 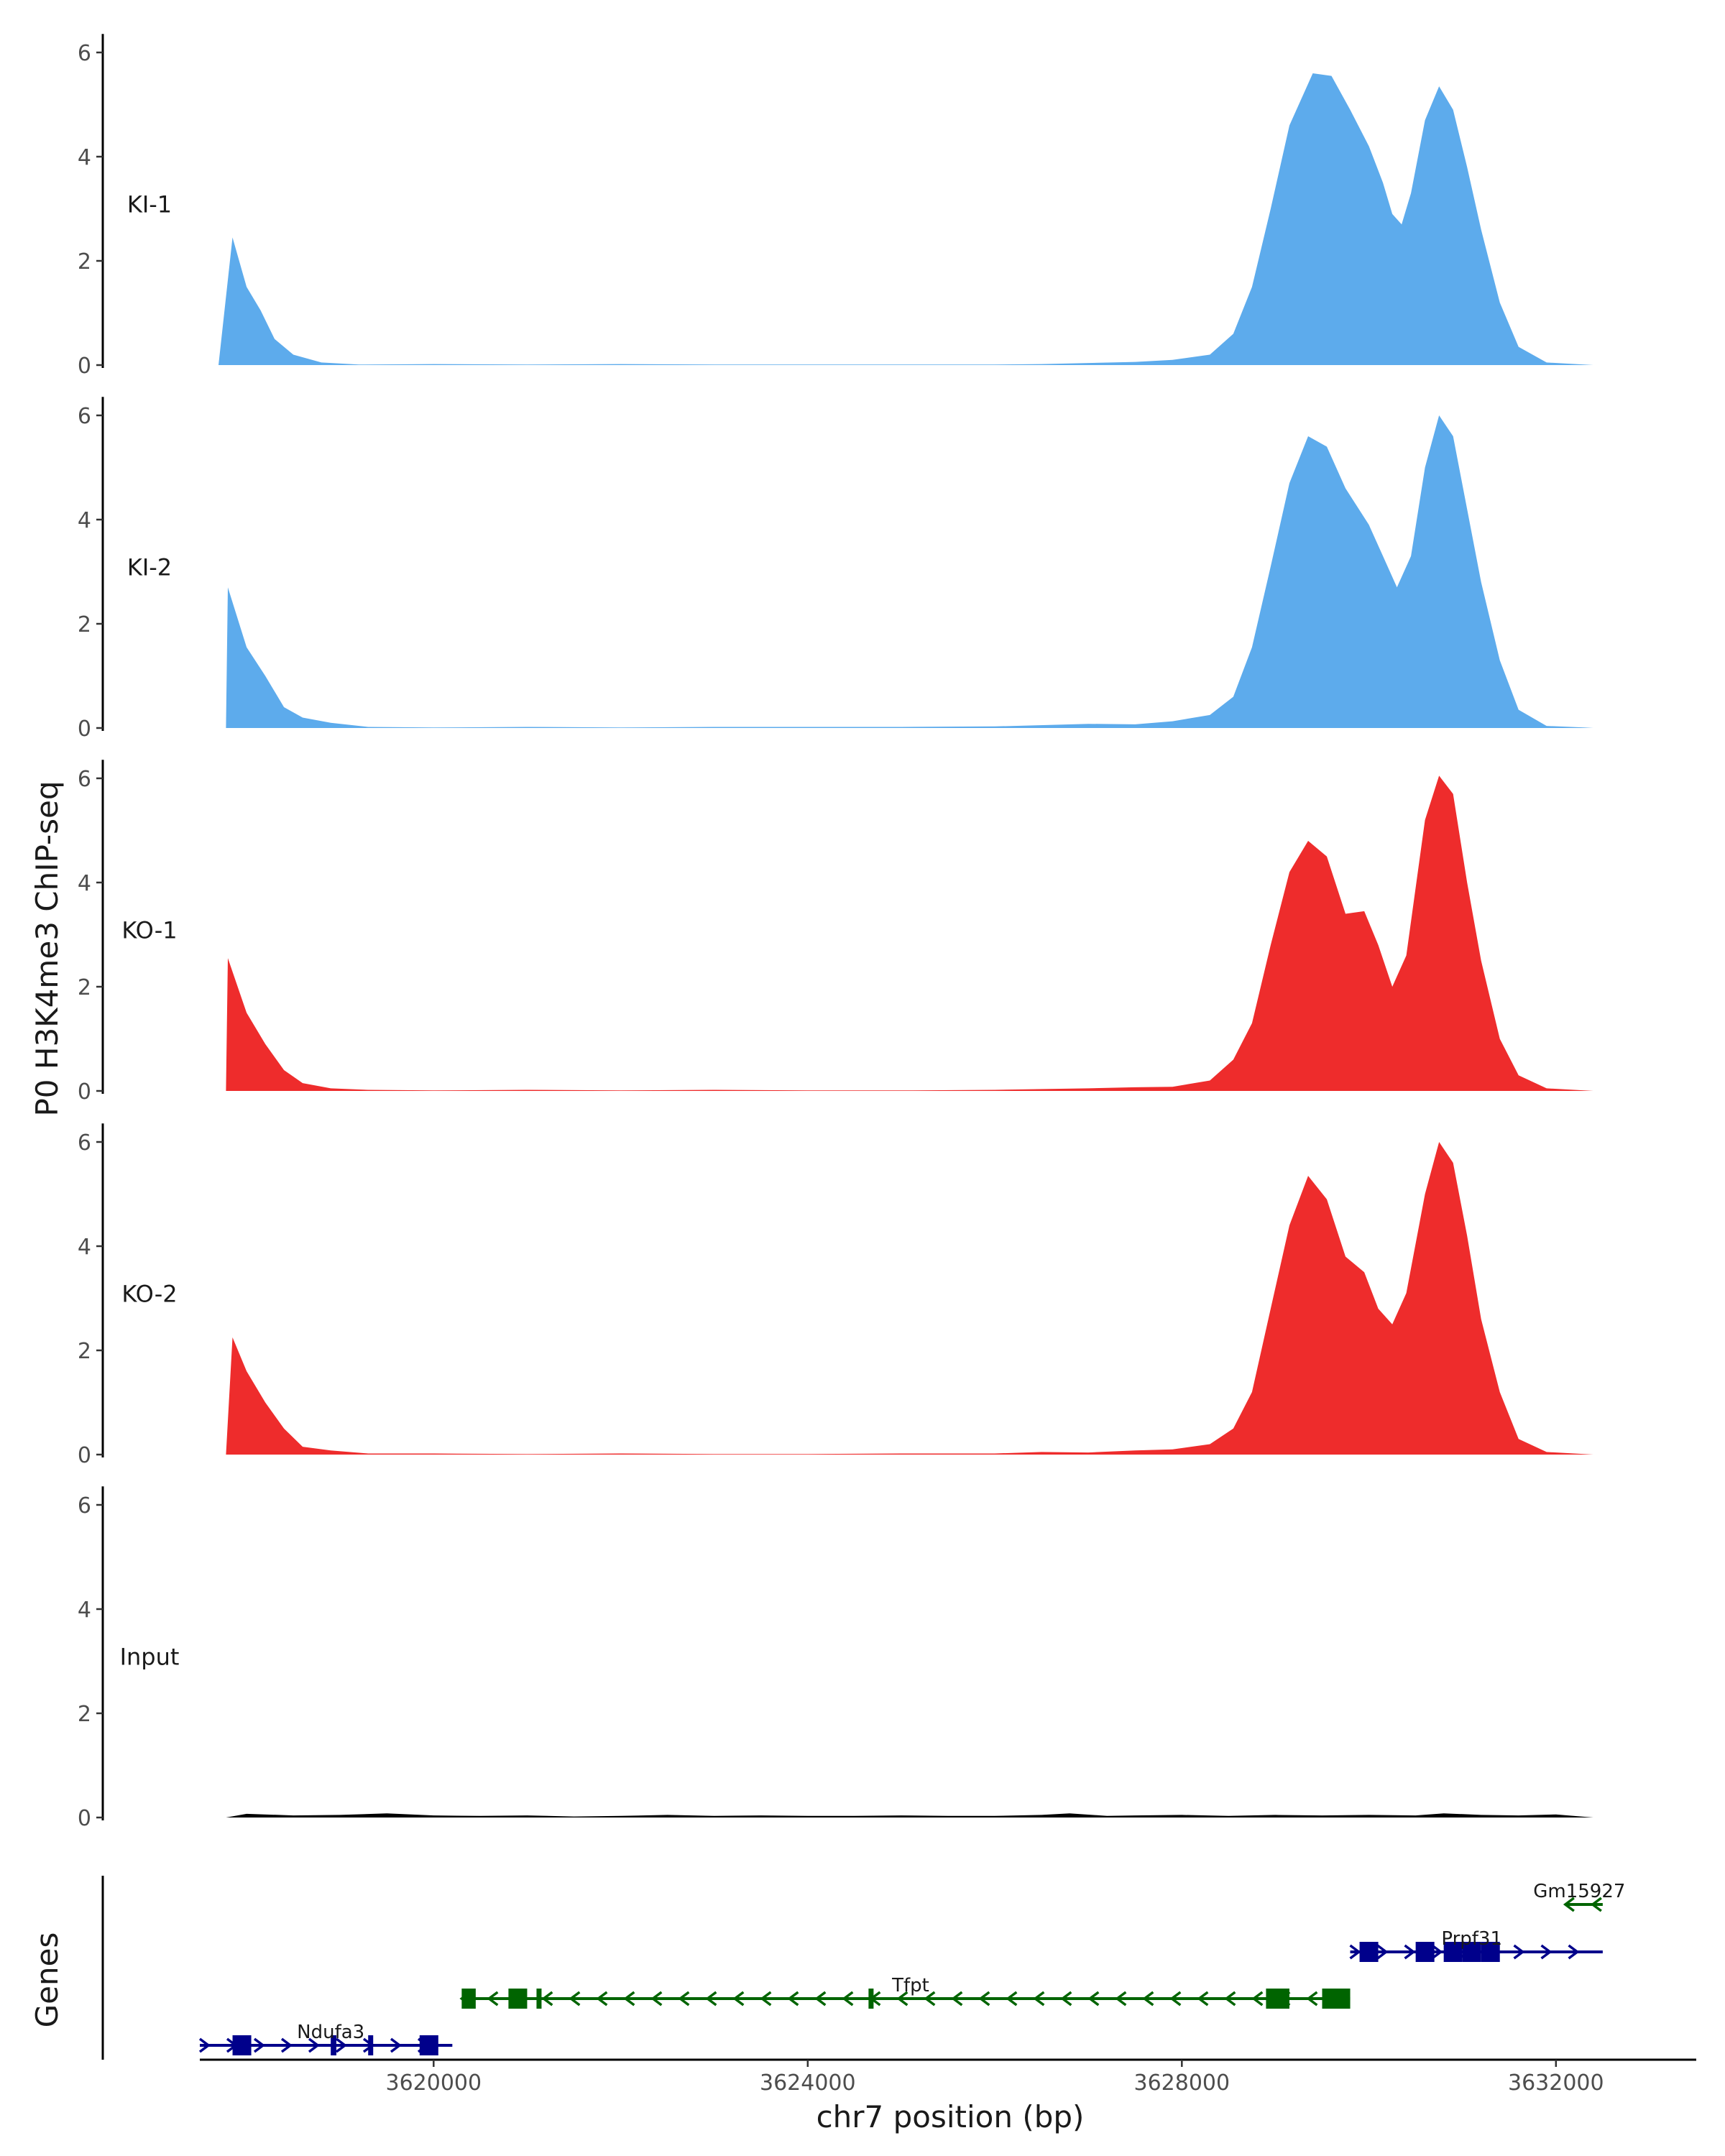 I want to click on track-area-input, so click(x=909, y=1816).